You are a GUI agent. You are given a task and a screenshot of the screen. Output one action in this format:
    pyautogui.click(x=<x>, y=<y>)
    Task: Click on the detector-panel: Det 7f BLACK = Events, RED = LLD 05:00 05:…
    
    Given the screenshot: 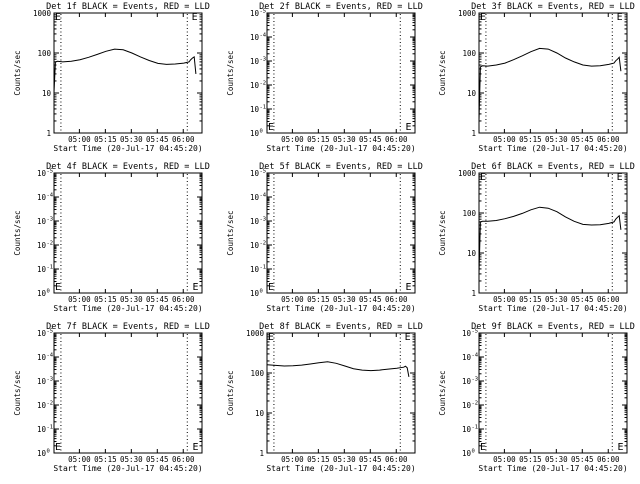 What is the action you would take?
    pyautogui.click(x=111, y=397)
    